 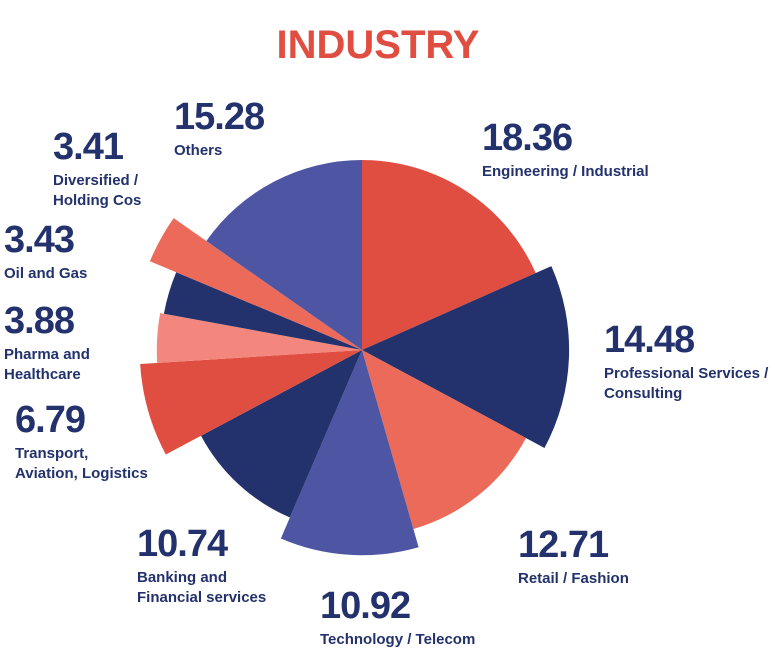 I want to click on slice-category-label: Professional Services /, so click(x=686, y=373).